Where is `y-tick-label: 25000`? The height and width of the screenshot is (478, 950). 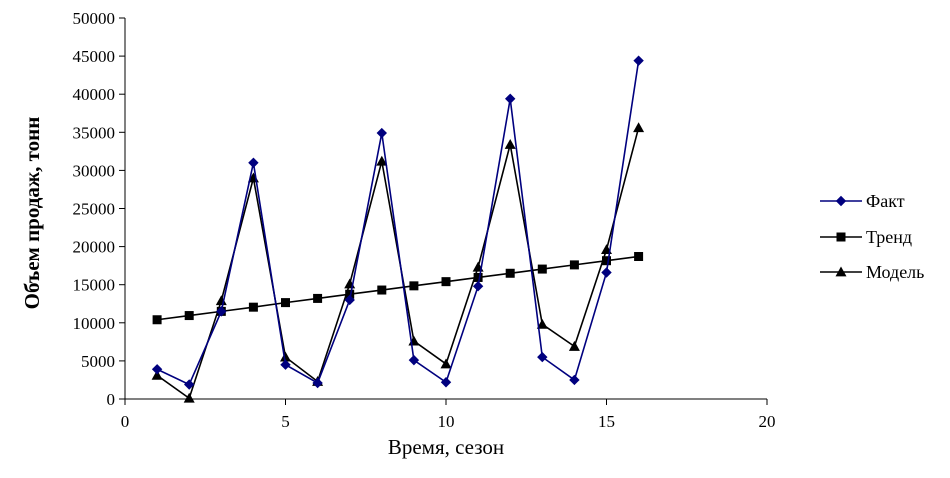
y-tick-label: 25000 is located at coordinates (94, 209).